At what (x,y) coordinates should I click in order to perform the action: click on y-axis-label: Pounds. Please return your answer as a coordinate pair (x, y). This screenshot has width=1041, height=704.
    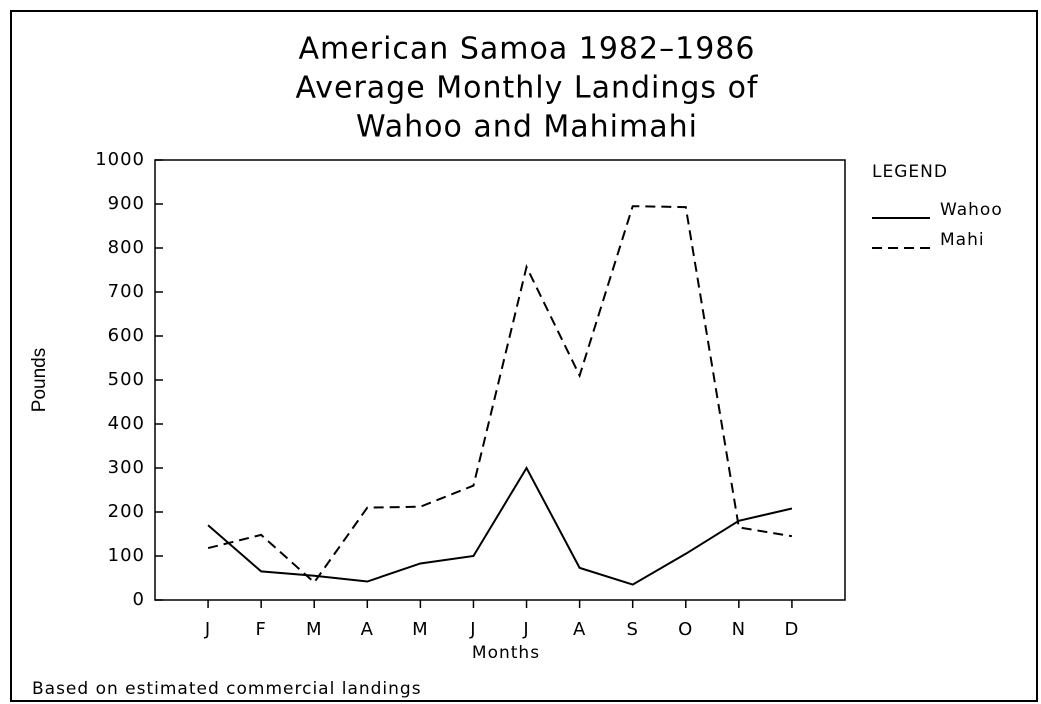
    Looking at the image, I should click on (39, 380).